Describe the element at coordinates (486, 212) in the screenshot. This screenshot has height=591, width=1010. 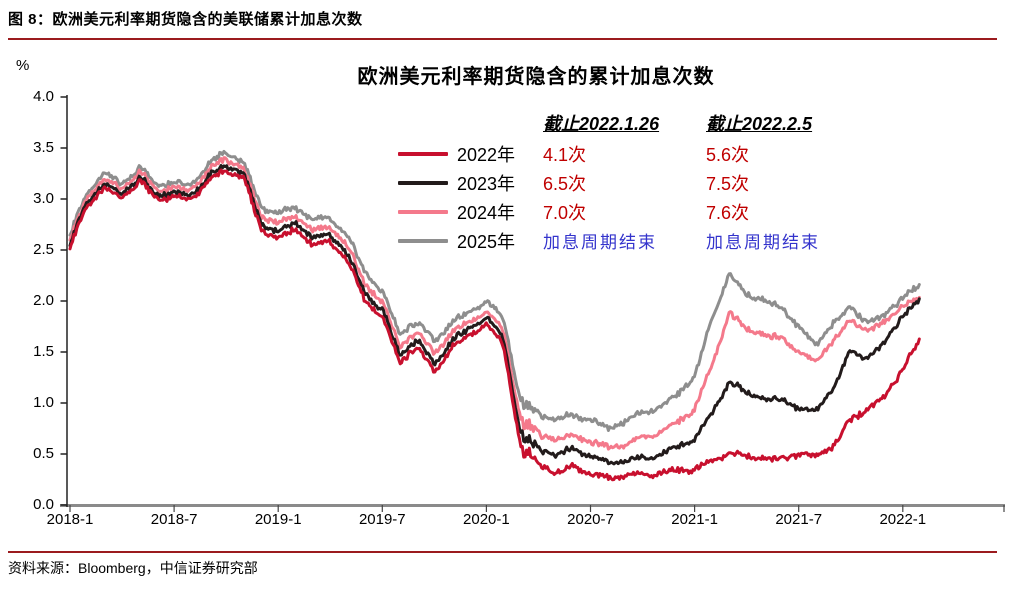
I see `legend-label-2024: 2024年` at that location.